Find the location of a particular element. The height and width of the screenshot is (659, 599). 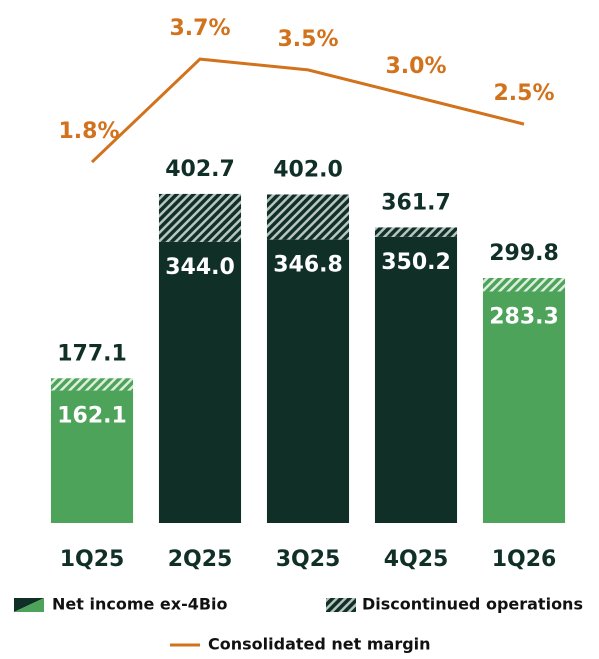

margin-line is located at coordinates (307, 110).